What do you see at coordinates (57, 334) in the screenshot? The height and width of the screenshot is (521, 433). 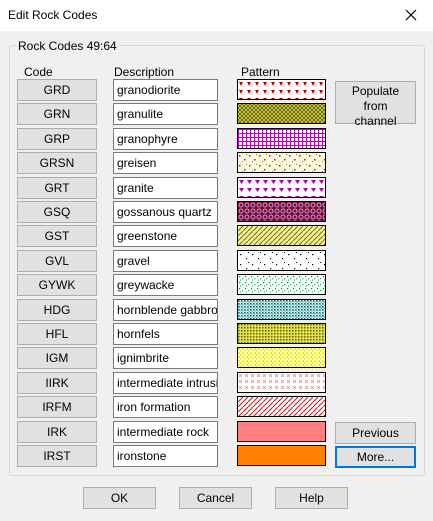 I see `code-button-hfl: HFL` at bounding box center [57, 334].